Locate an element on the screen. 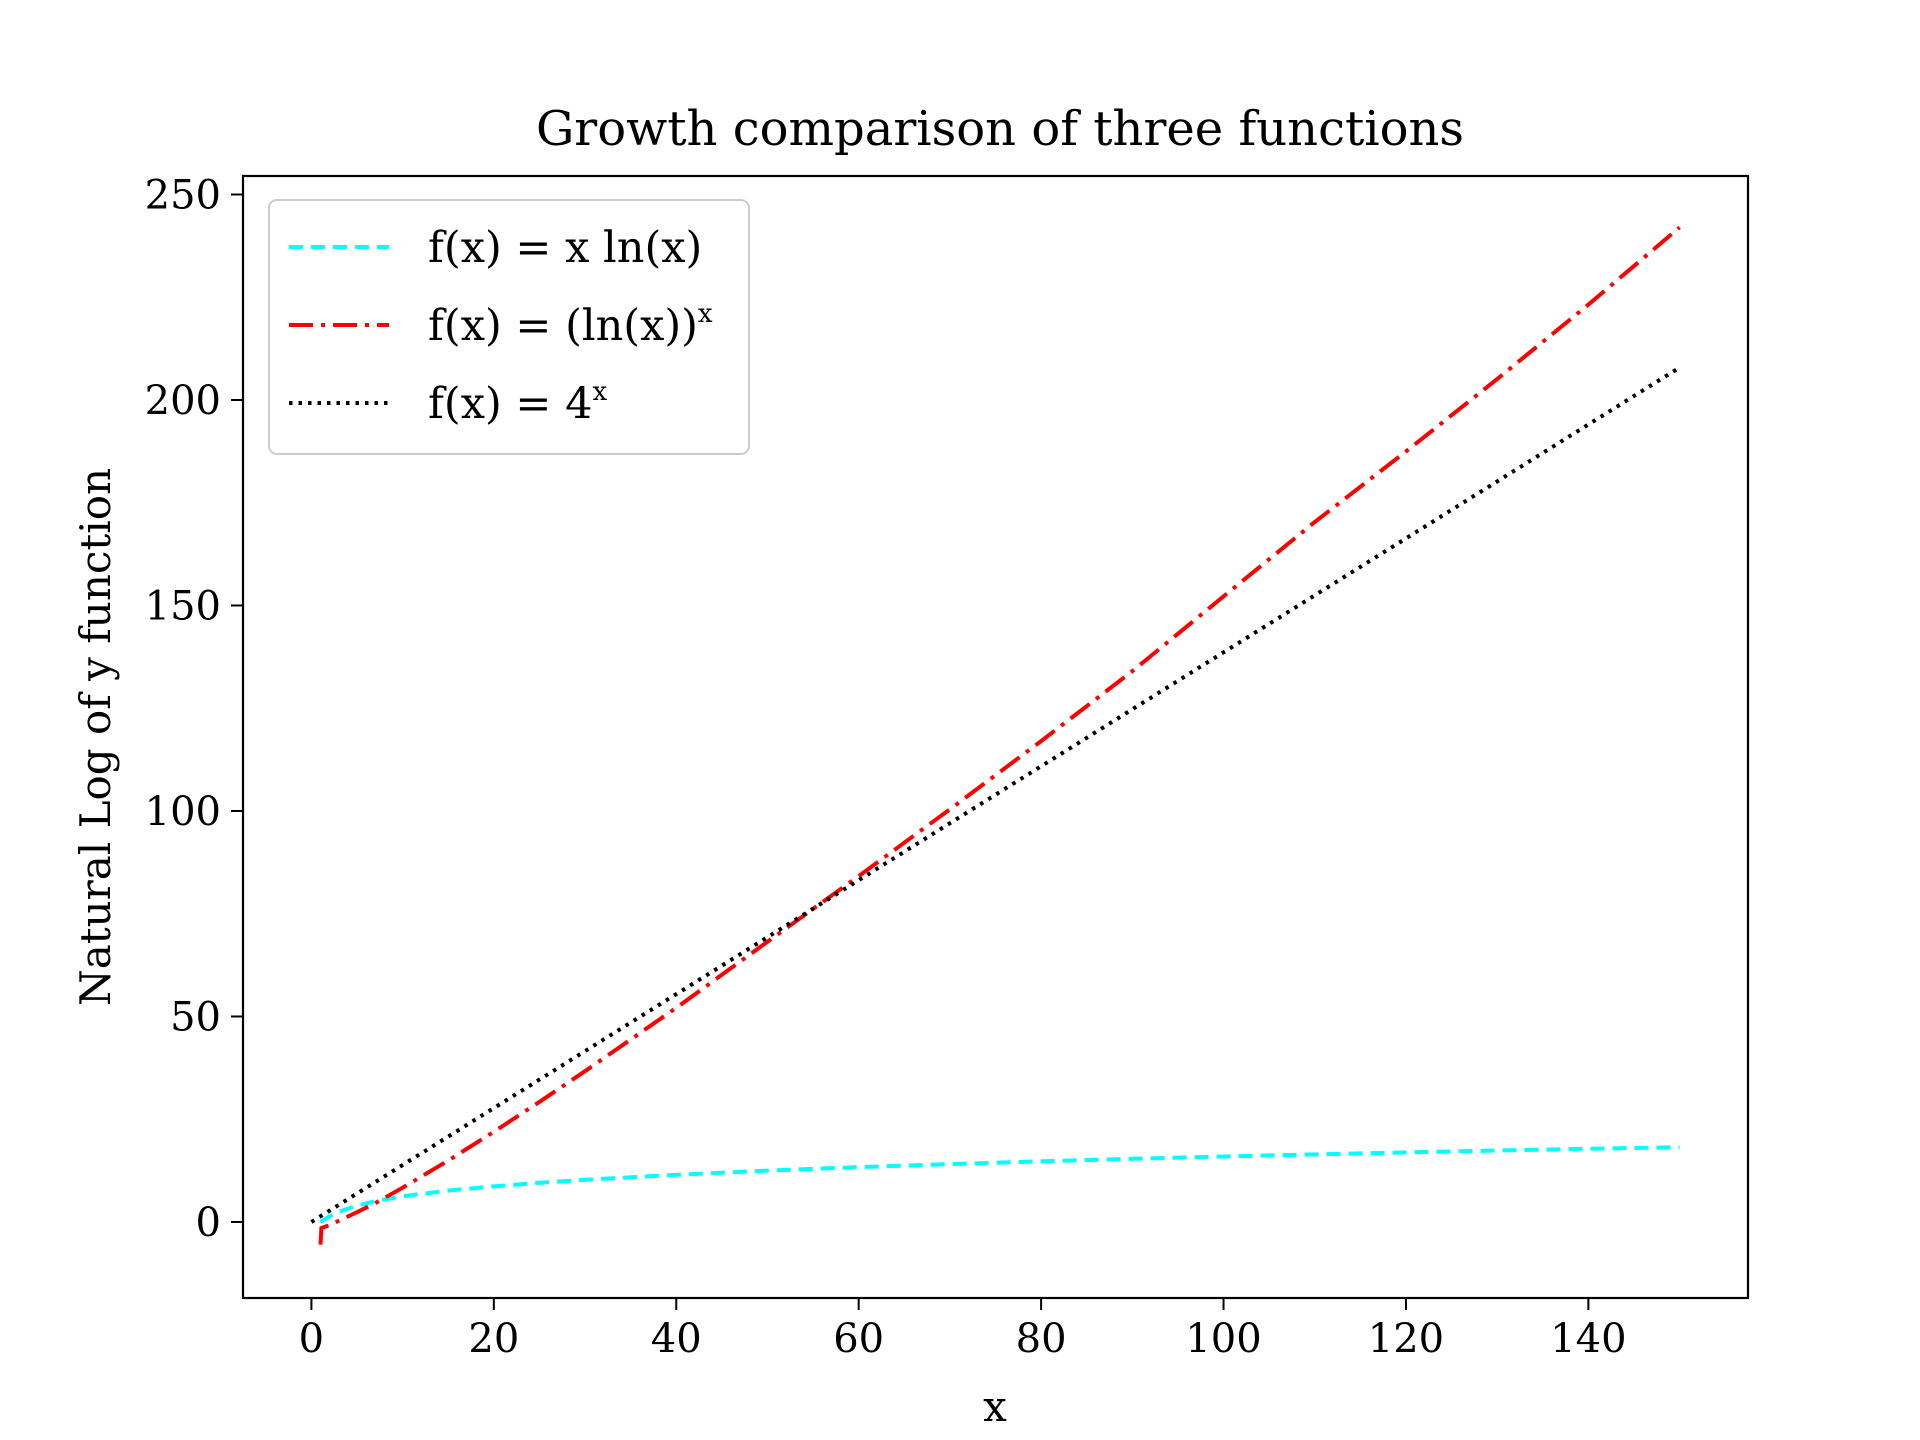 The height and width of the screenshot is (1440, 1920). x-tick-label: 0 is located at coordinates (311, 1339).